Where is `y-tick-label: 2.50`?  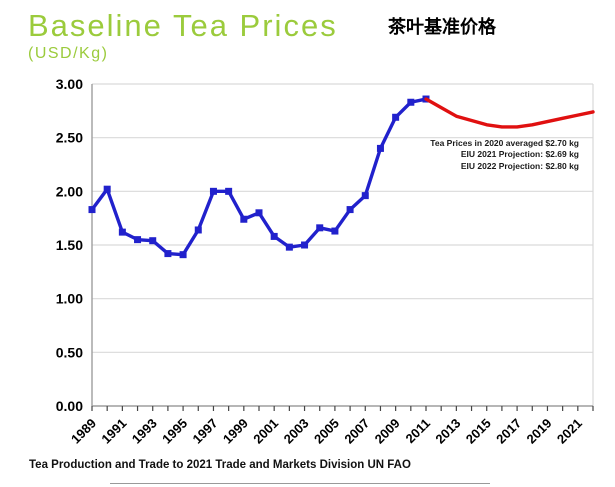 y-tick-label: 2.50 is located at coordinates (69, 138).